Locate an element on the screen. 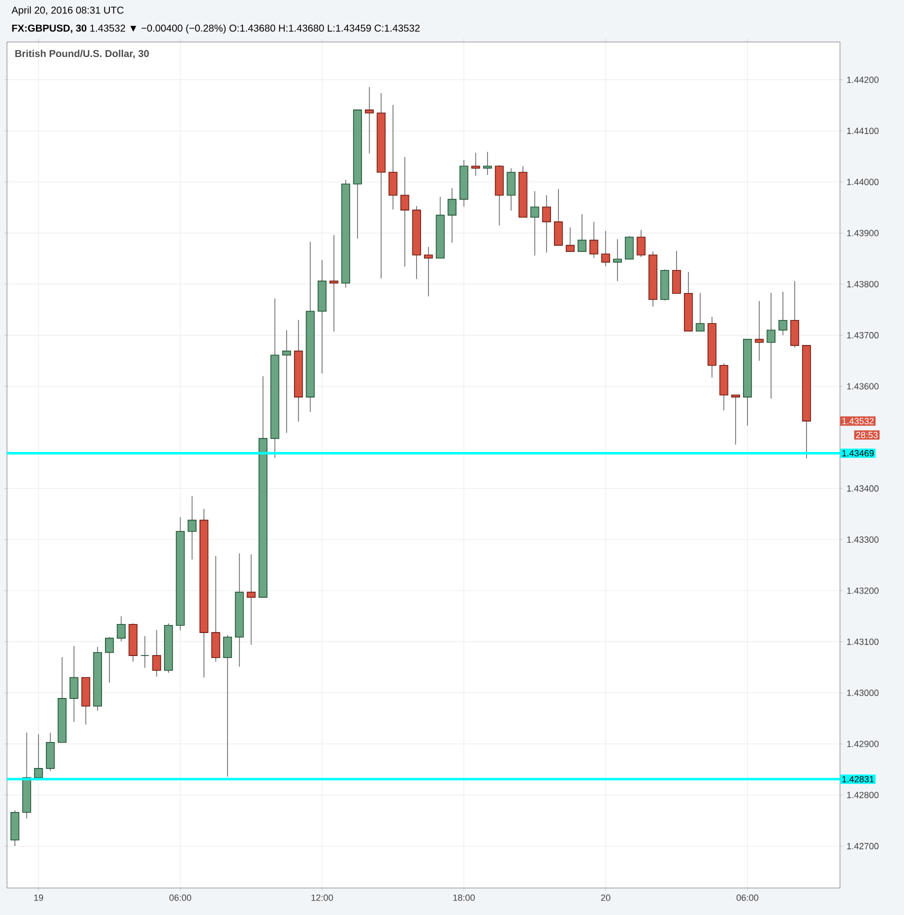  y-tick-label: 1.43100 is located at coordinates (863, 641).